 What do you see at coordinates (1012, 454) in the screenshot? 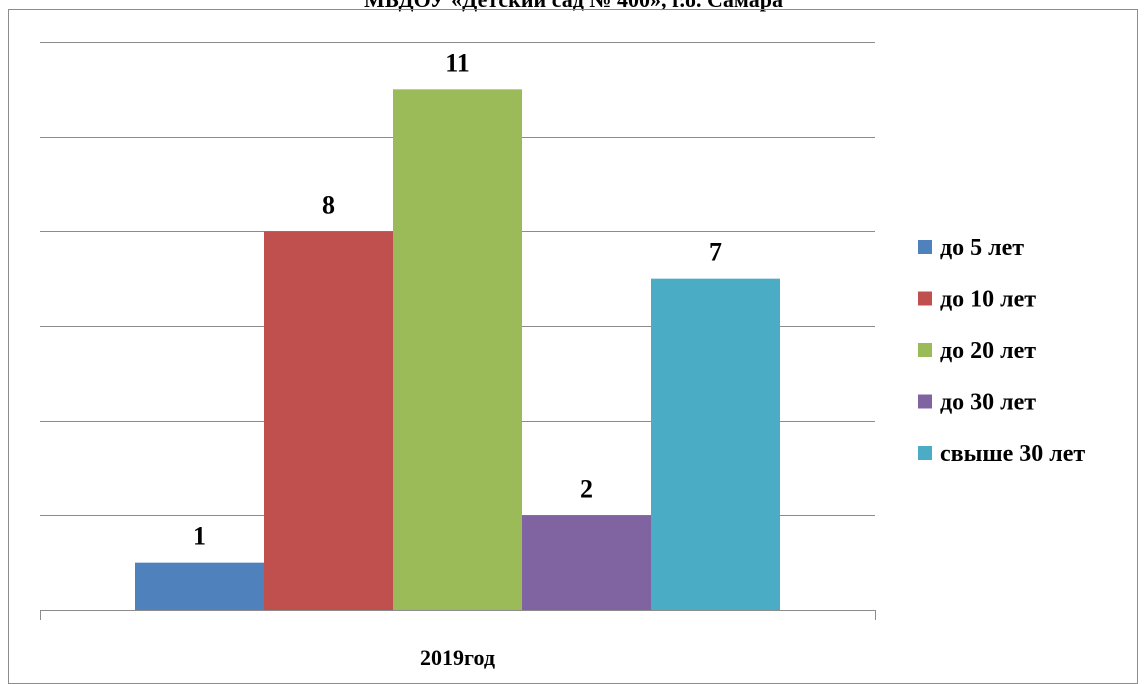
I see `legend-label: свыше 30 лет` at bounding box center [1012, 454].